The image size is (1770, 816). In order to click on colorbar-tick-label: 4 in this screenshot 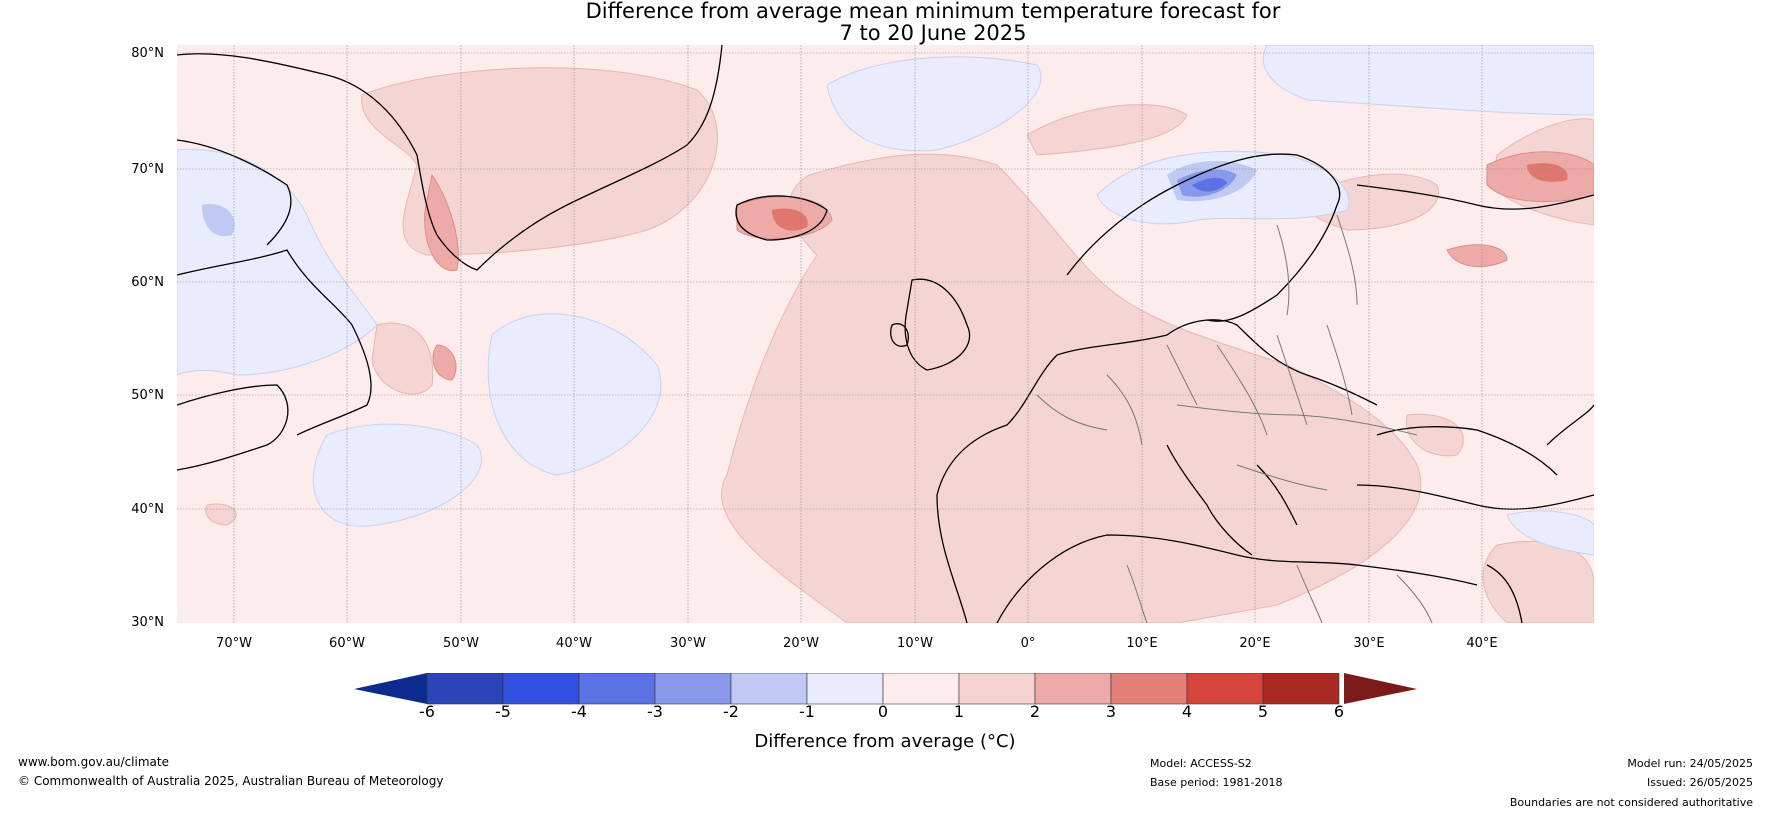, I will do `click(1187, 711)`.